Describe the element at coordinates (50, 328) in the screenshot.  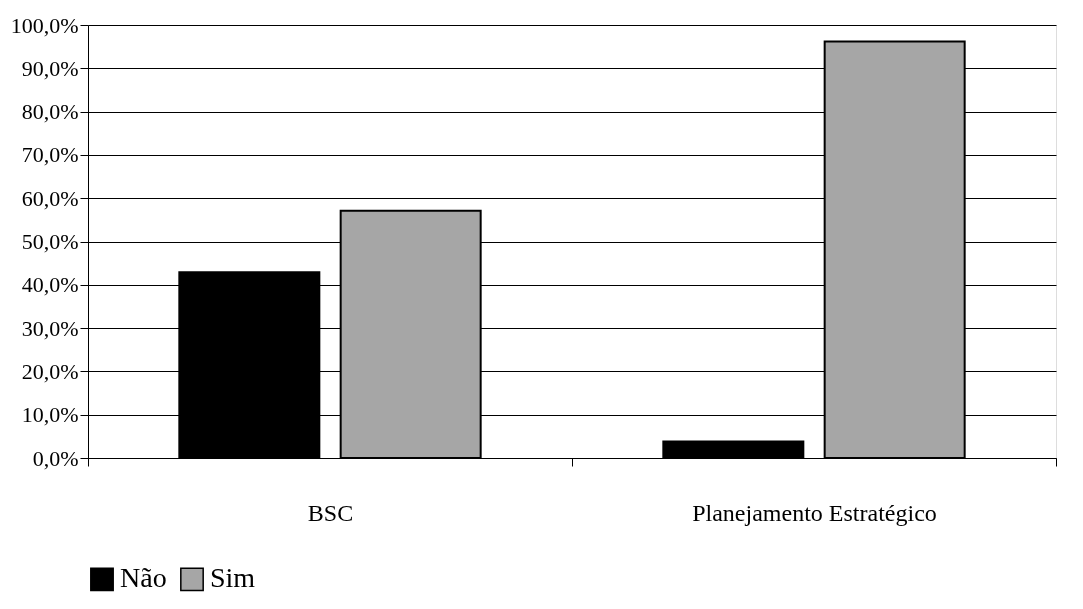
I see `y-tick-label: 30,0%` at that location.